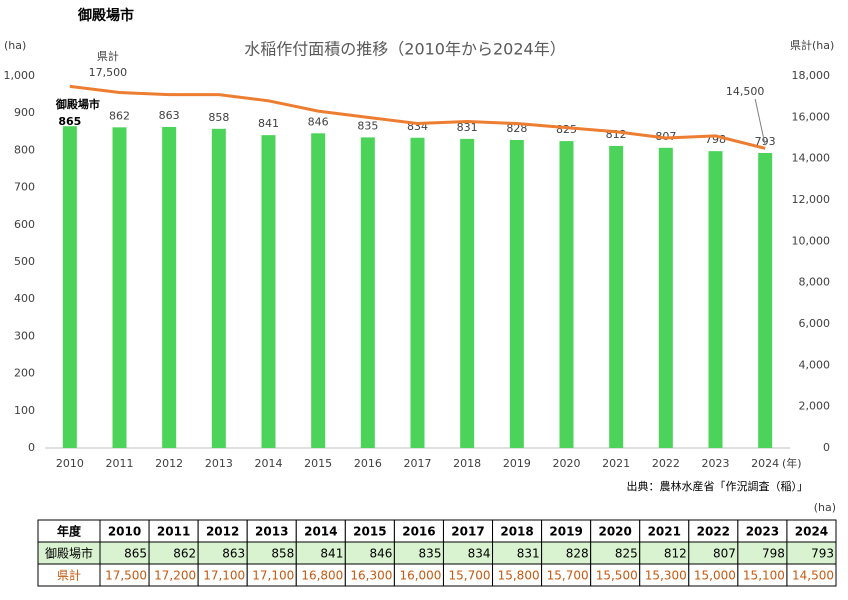  What do you see at coordinates (567, 463) in the screenshot?
I see `x-tick-label: 2020` at bounding box center [567, 463].